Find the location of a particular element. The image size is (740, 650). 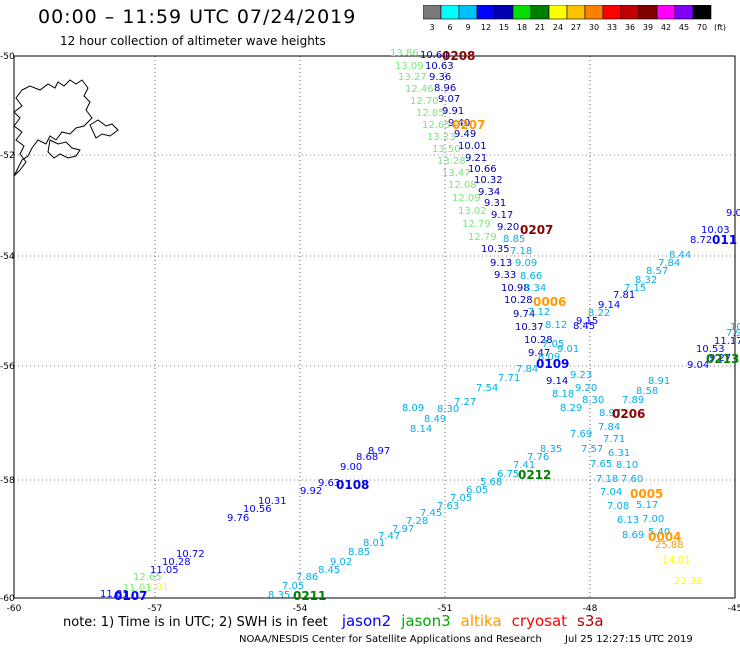

wave-height-value: 9.00 is located at coordinates (351, 467).